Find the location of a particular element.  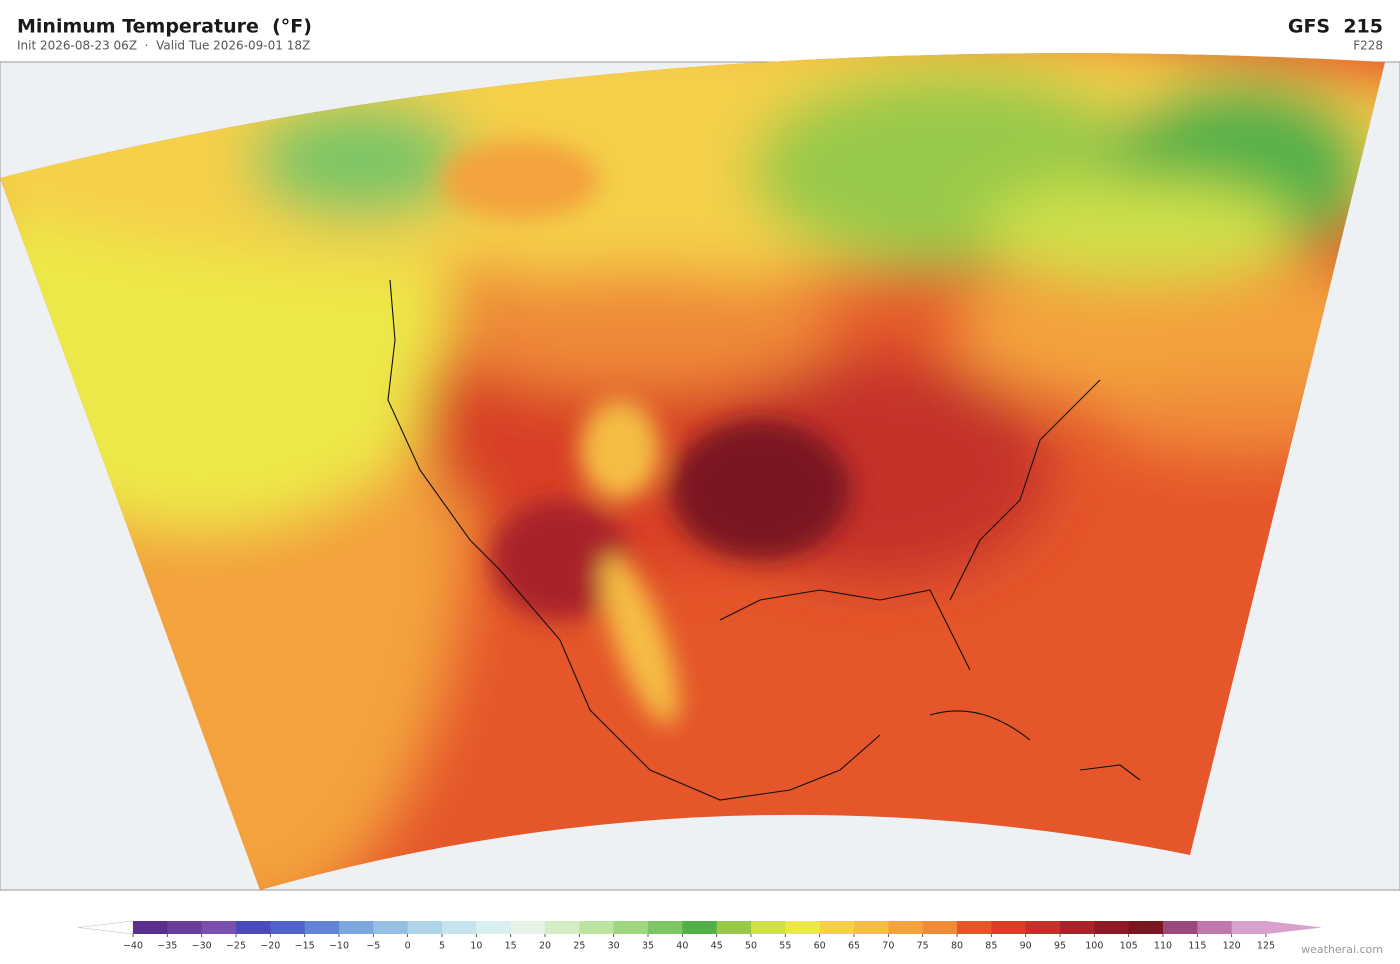

colorbar-tick-label: 5 is located at coordinates (442, 946).